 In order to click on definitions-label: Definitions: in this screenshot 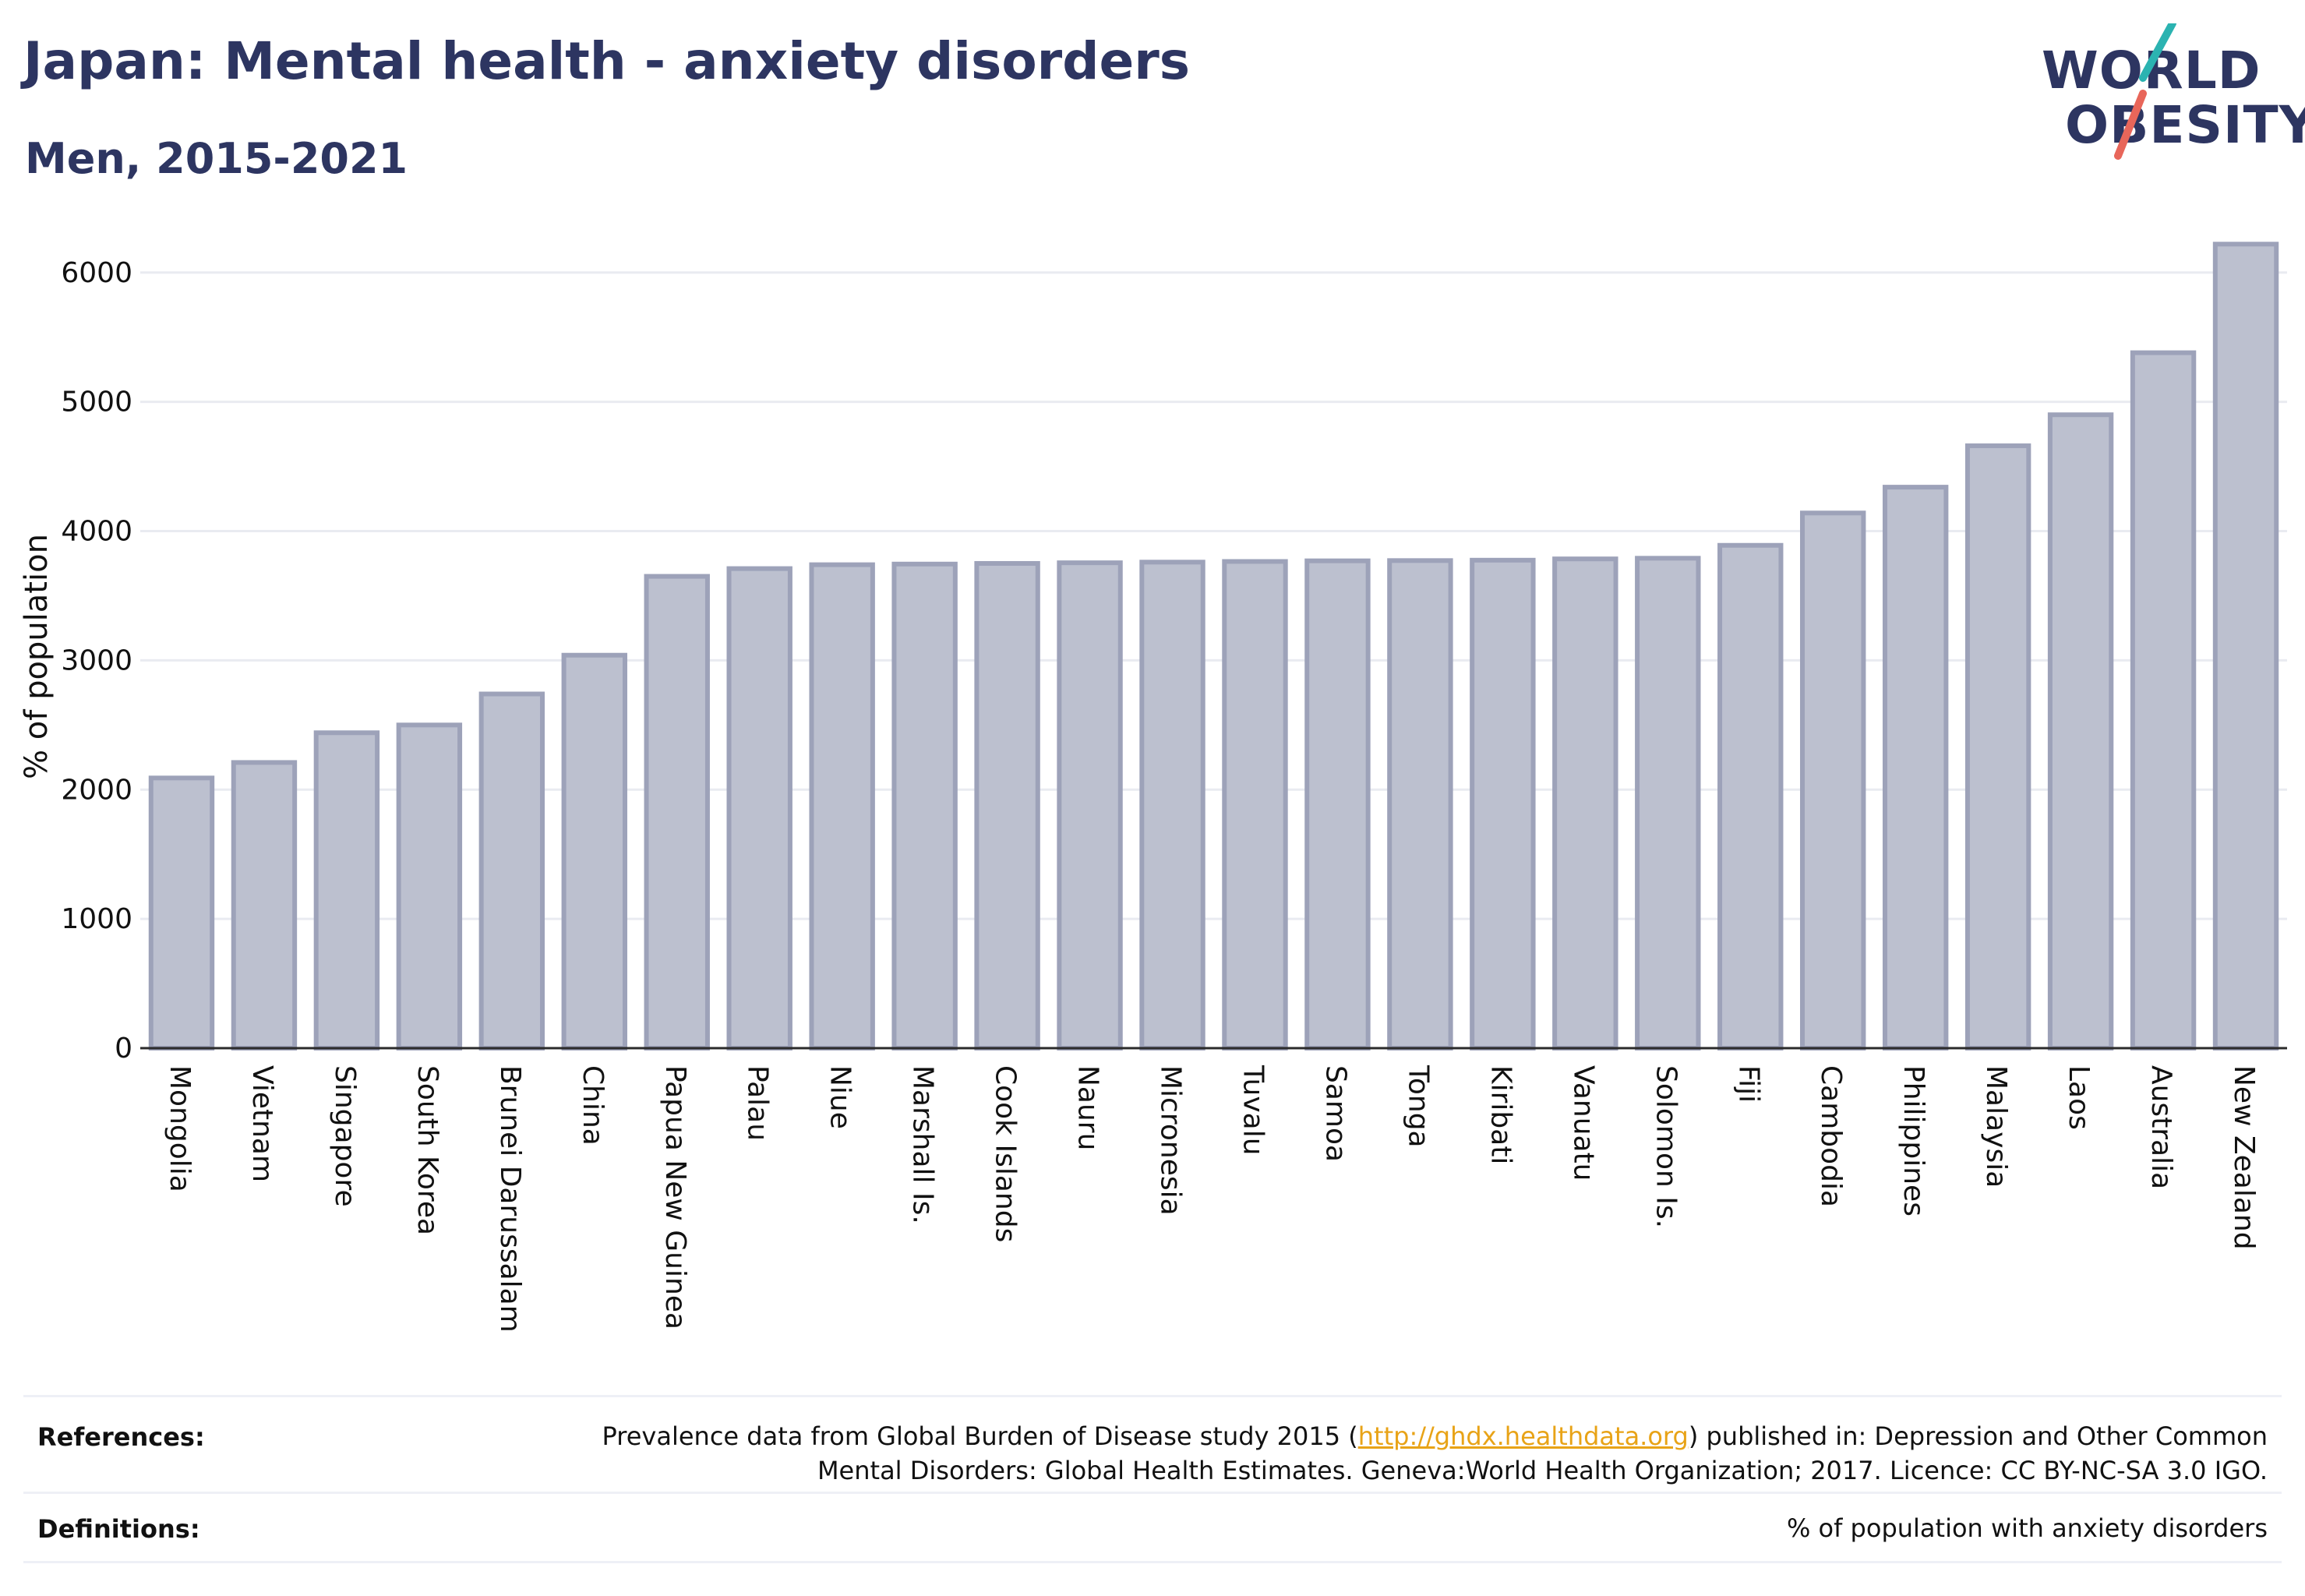, I will do `click(118, 1529)`.